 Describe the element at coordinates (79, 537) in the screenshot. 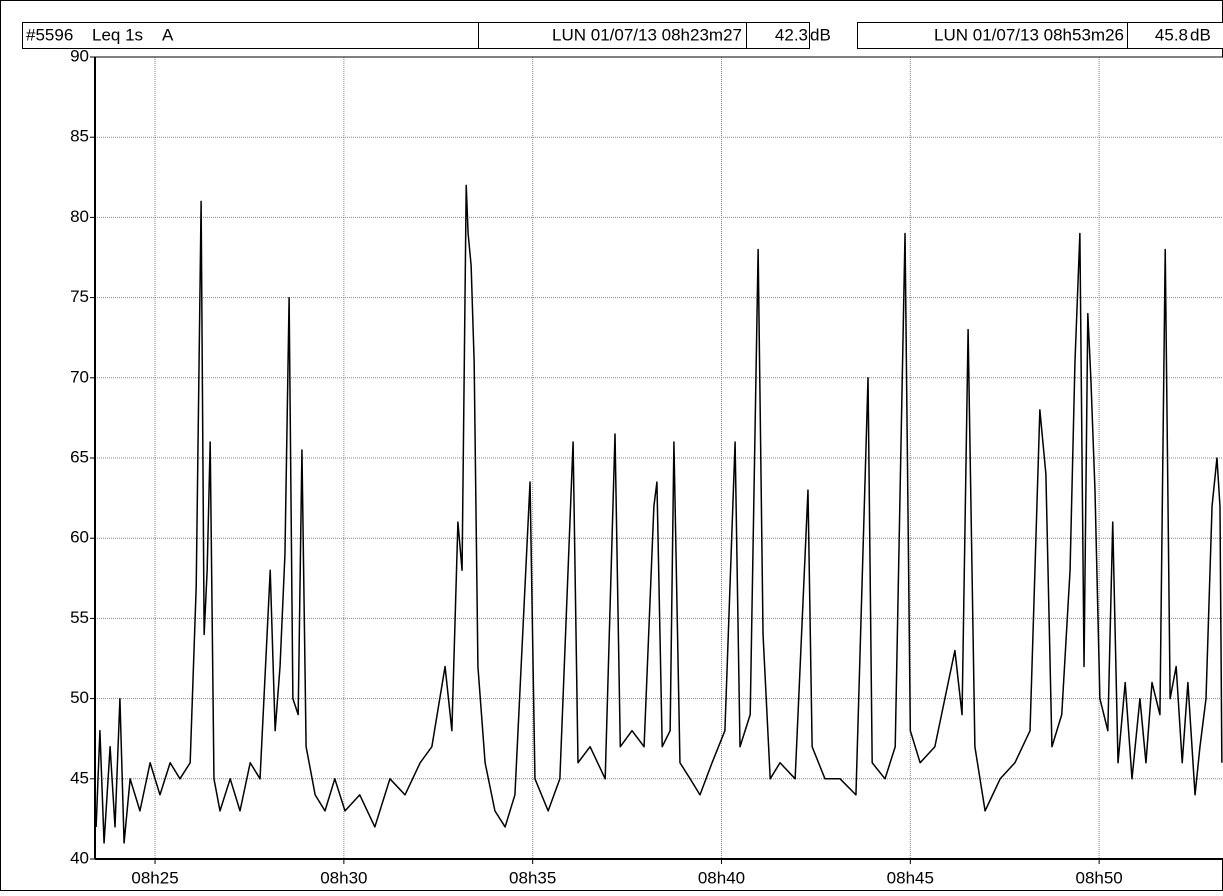

I see `y-tick-label: 60` at that location.